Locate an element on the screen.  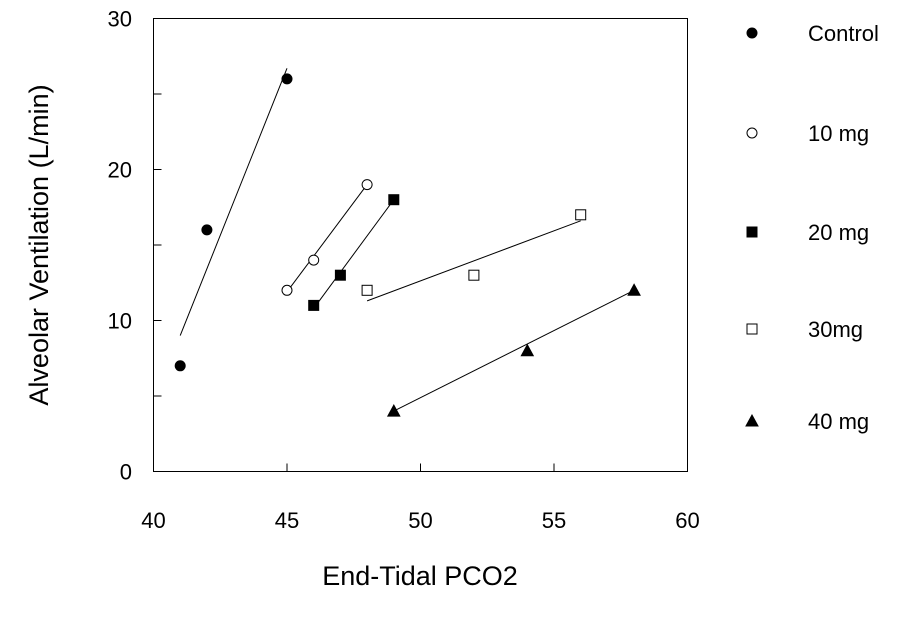
y-minor-ticks is located at coordinates (157, 245).